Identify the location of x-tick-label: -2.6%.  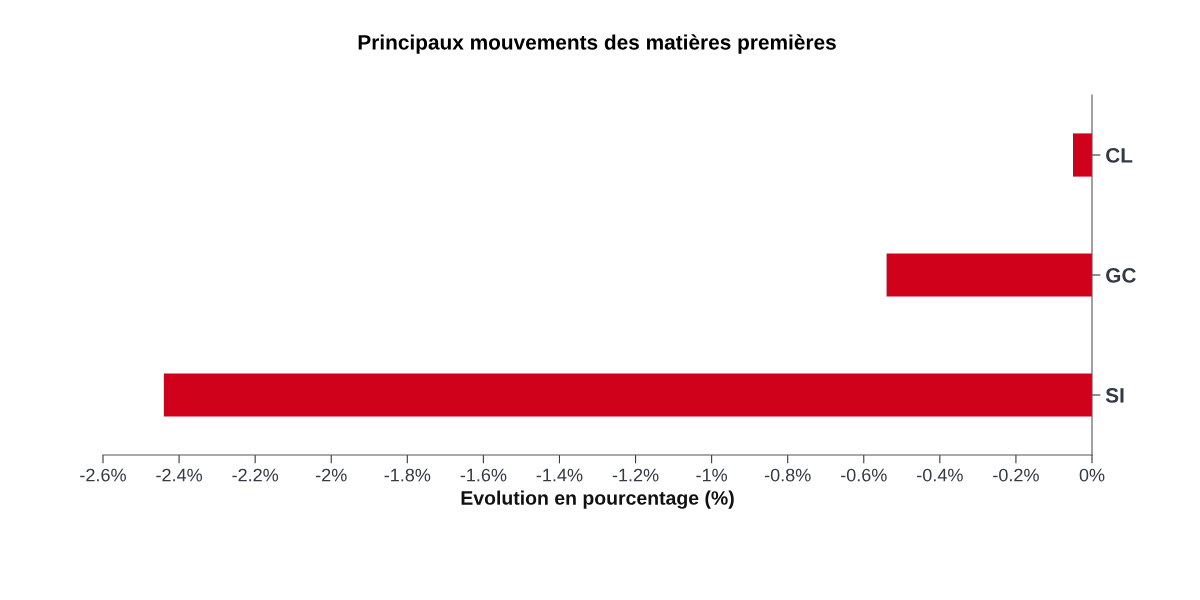
(103, 475).